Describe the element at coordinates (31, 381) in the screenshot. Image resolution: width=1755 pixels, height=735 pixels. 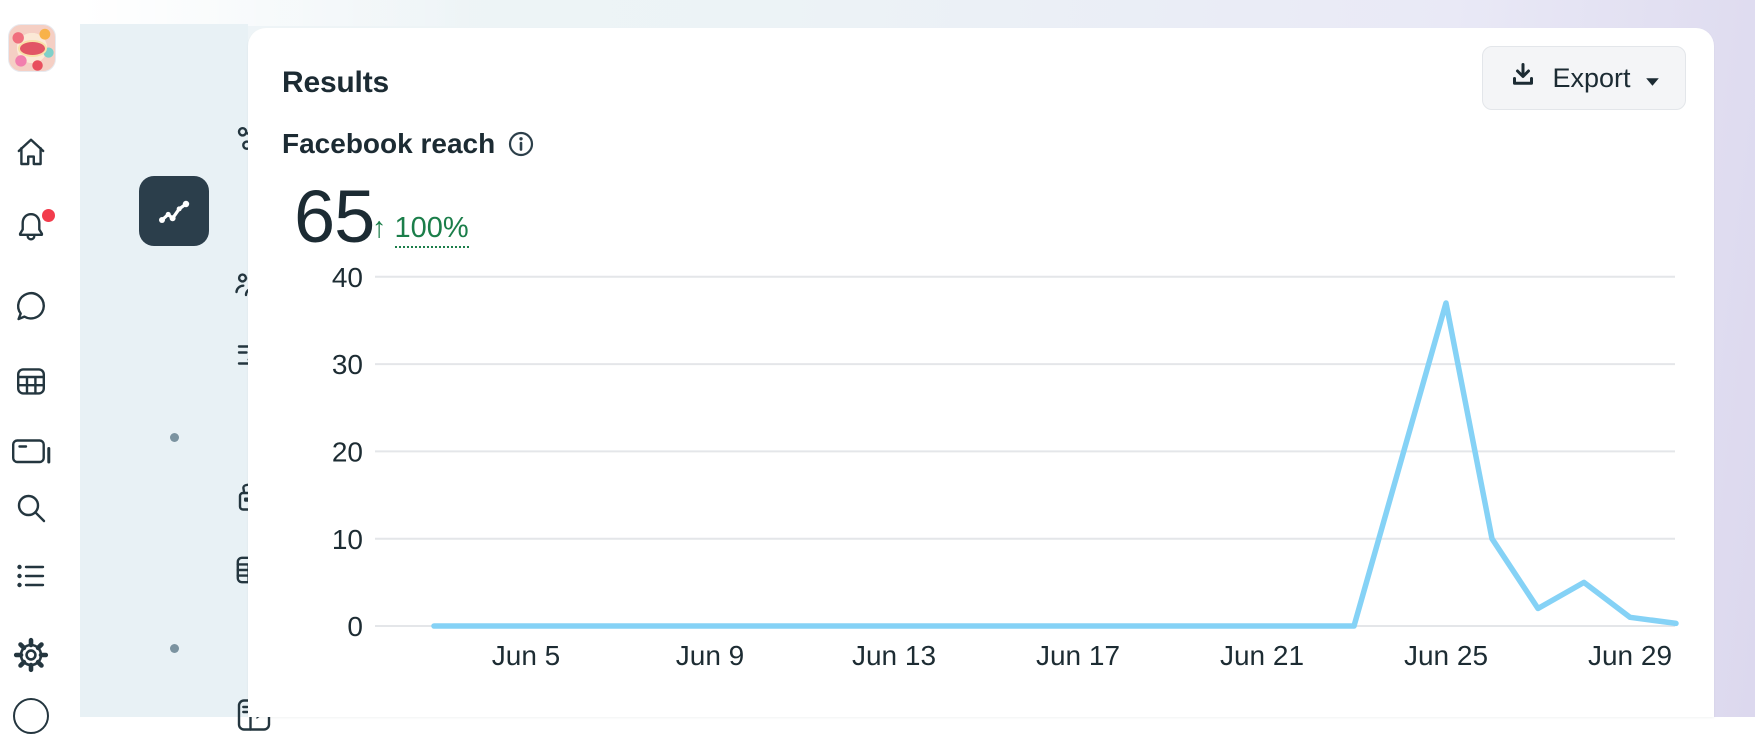
I see `calendar-icon` at that location.